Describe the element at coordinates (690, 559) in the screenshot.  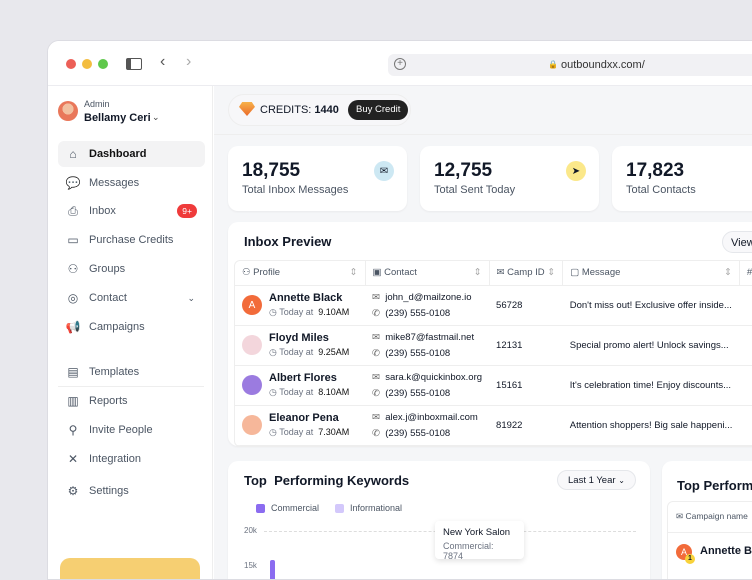
I see `rank-badge: 1` at that location.